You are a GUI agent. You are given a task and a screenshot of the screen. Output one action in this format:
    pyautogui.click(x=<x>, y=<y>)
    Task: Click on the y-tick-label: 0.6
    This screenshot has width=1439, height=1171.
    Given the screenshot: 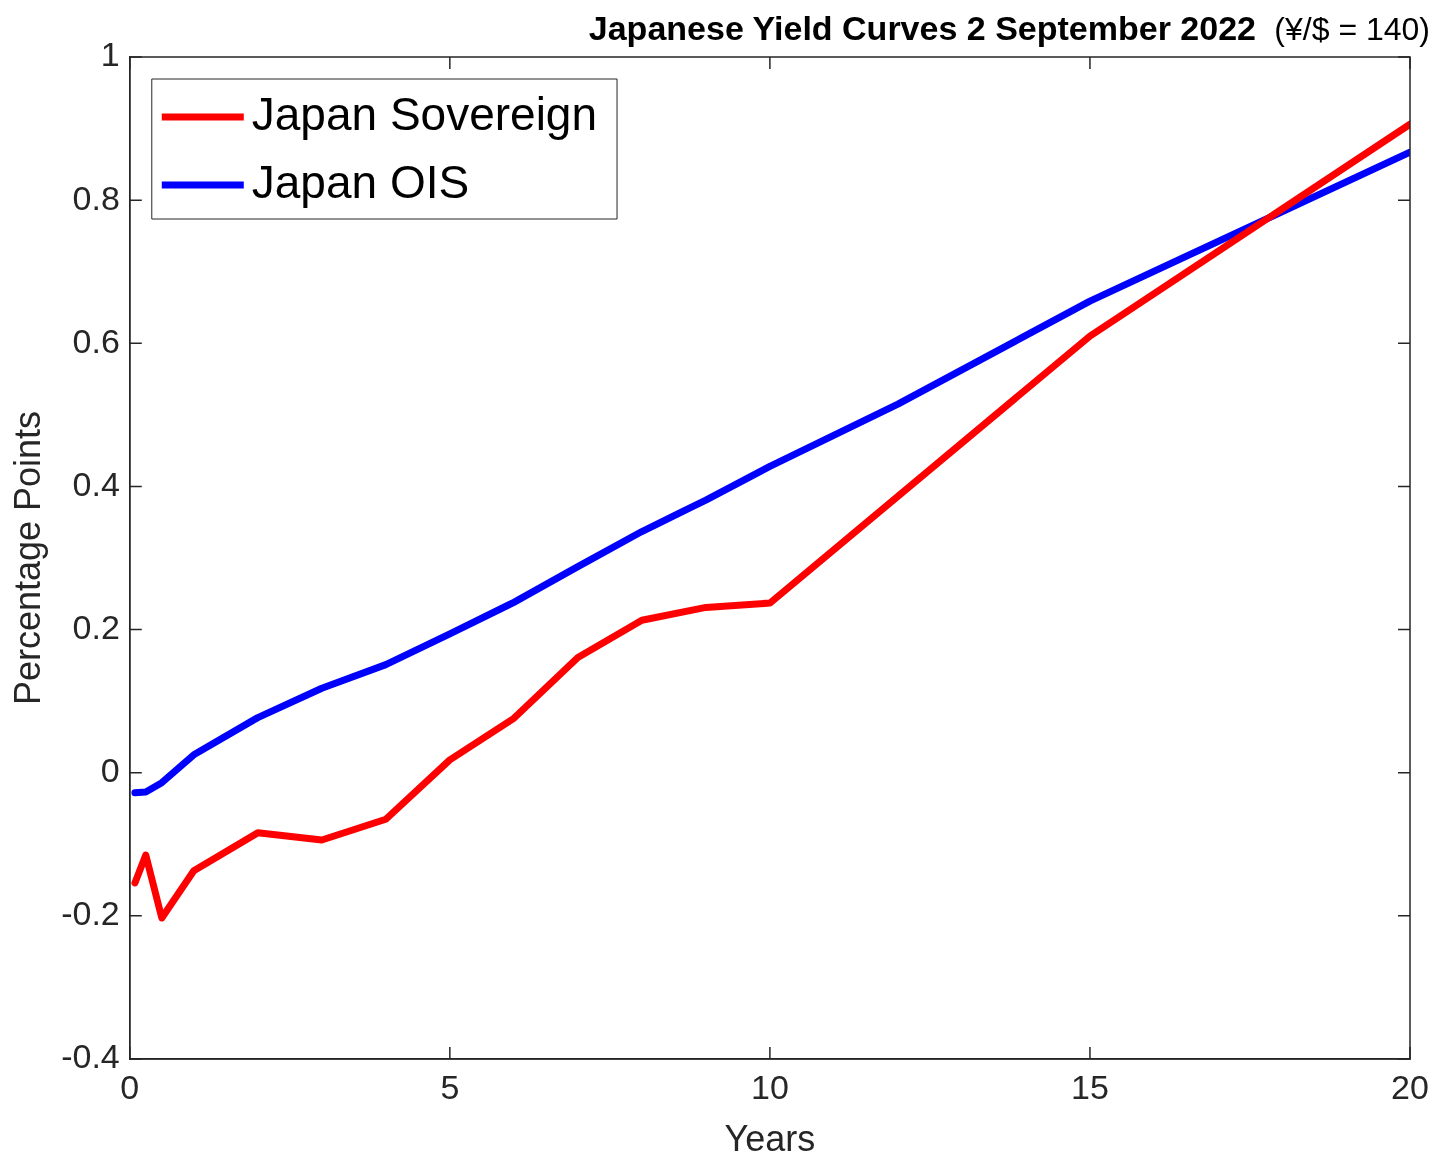 What is the action you would take?
    pyautogui.click(x=96, y=340)
    